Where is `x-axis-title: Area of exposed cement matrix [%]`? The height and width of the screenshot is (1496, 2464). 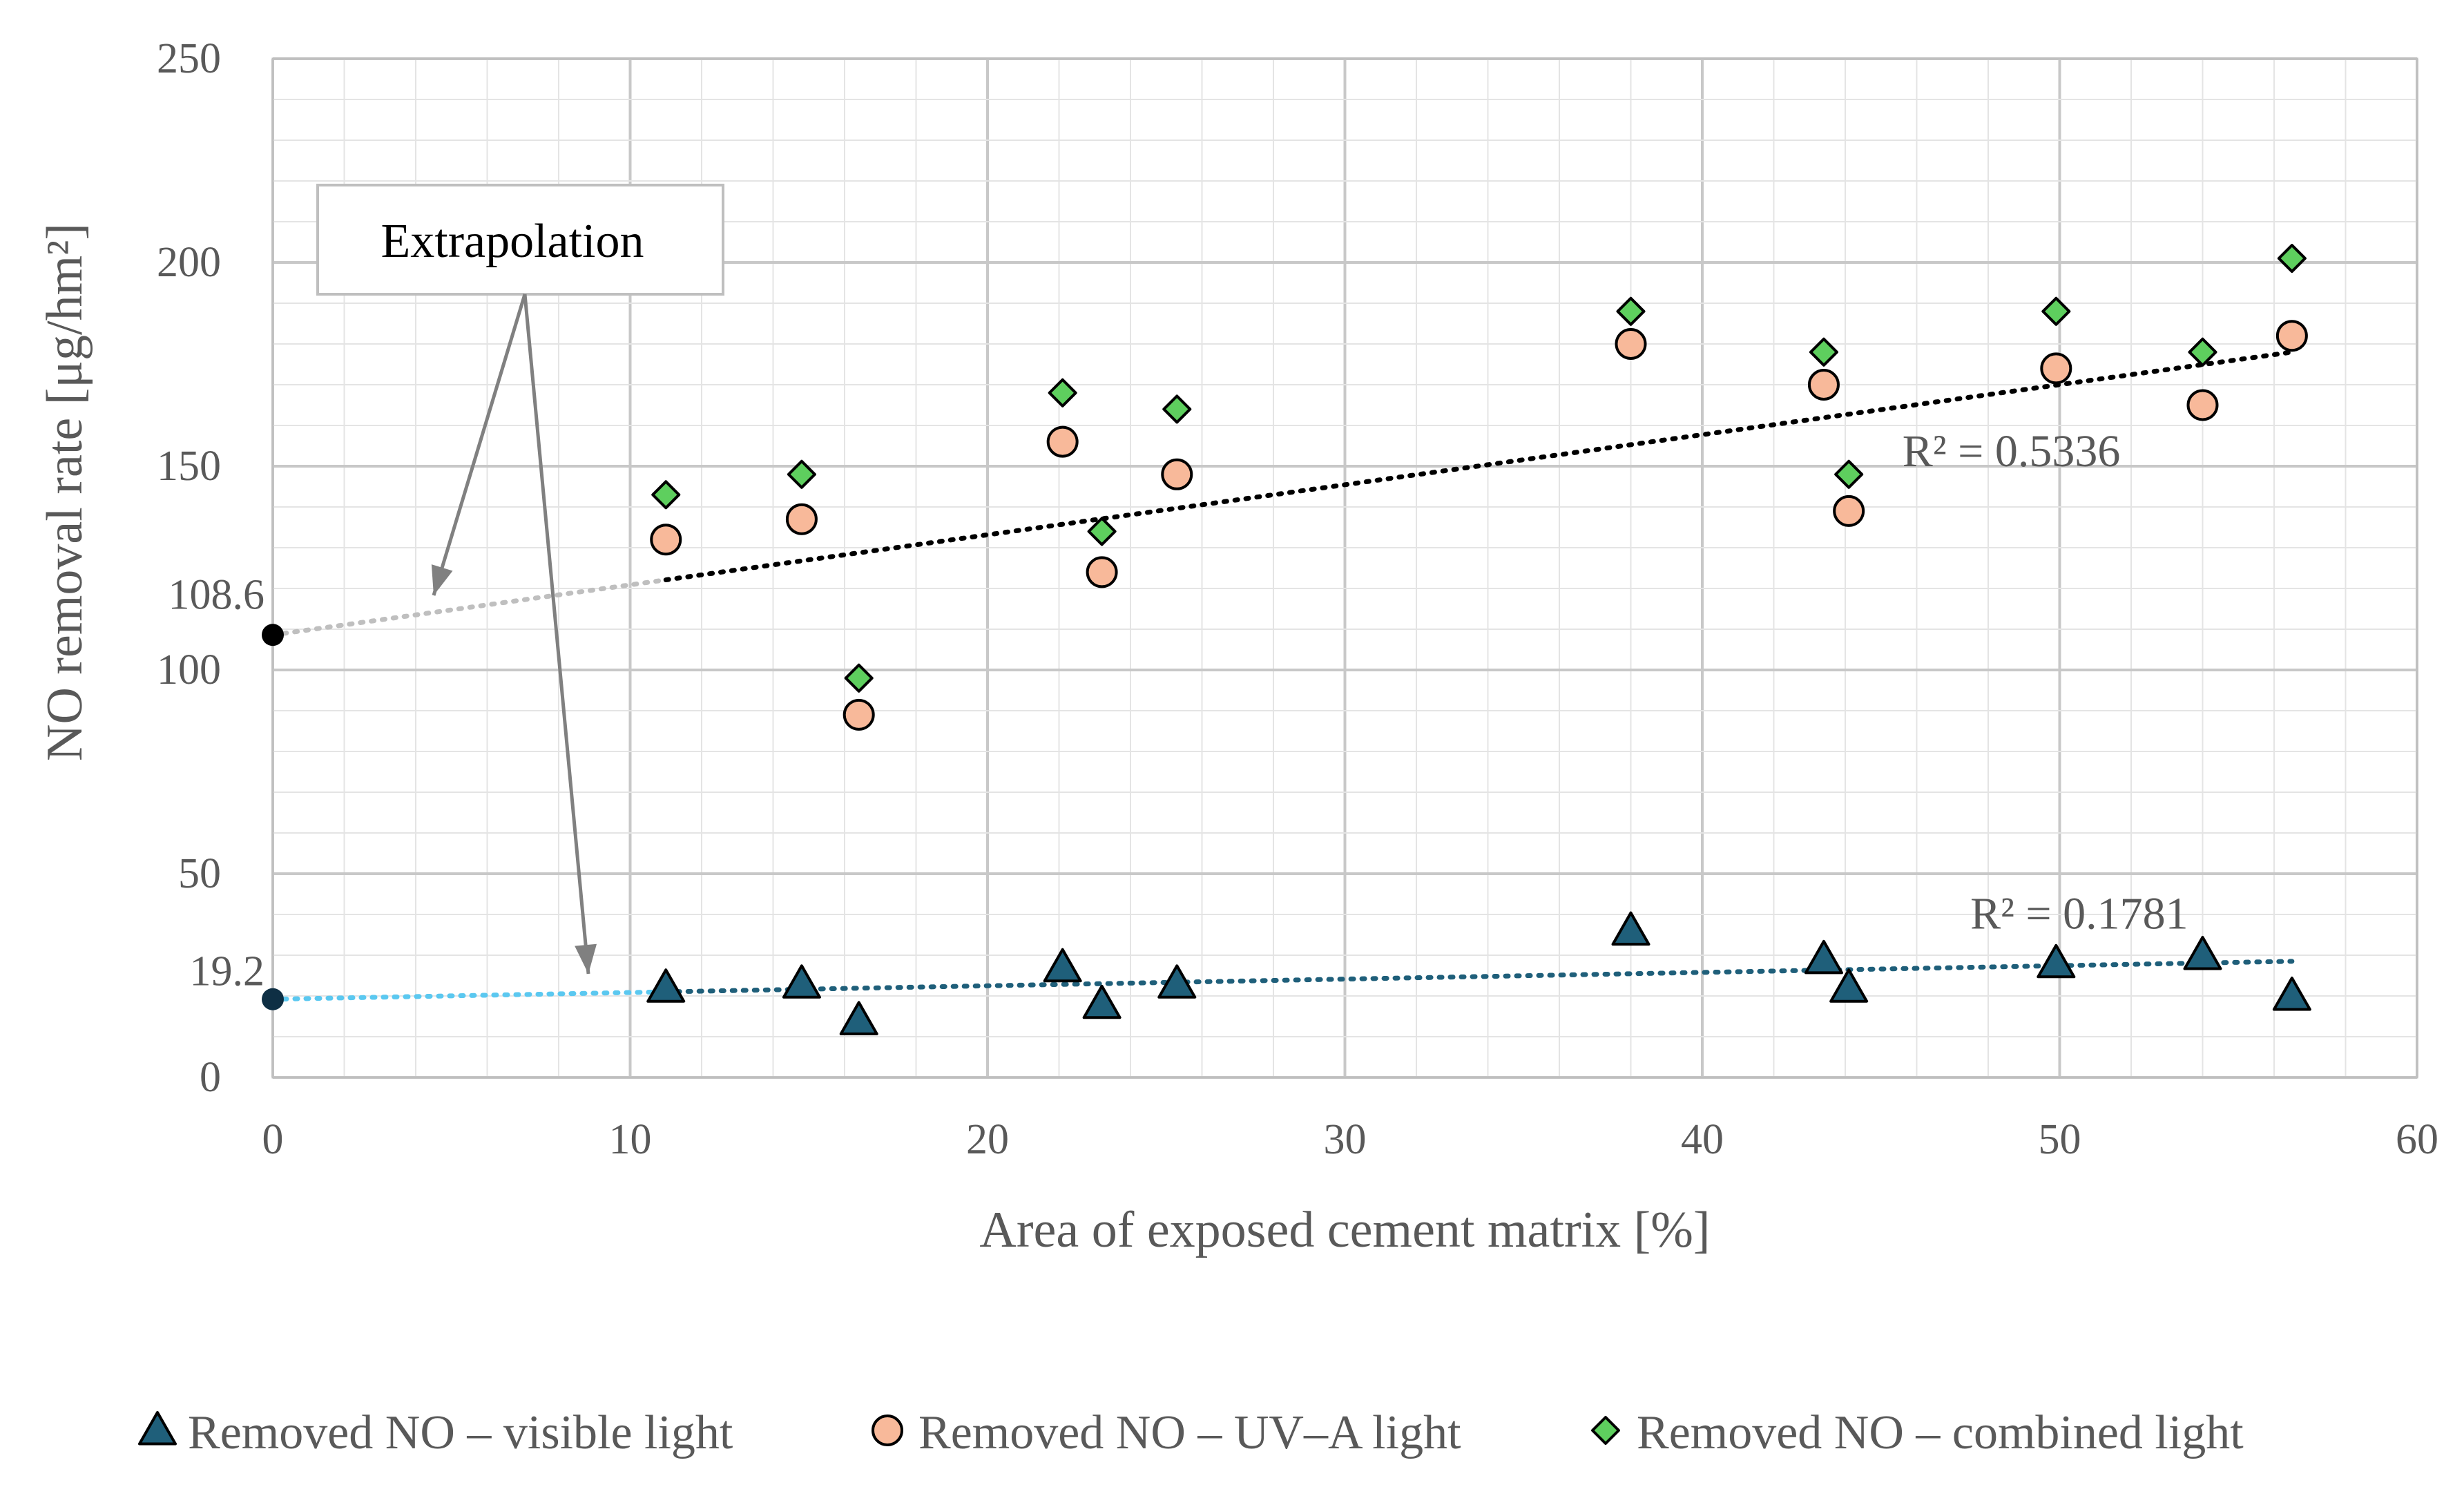
x-axis-title: Area of exposed cement matrix [%] is located at coordinates (1344, 1230).